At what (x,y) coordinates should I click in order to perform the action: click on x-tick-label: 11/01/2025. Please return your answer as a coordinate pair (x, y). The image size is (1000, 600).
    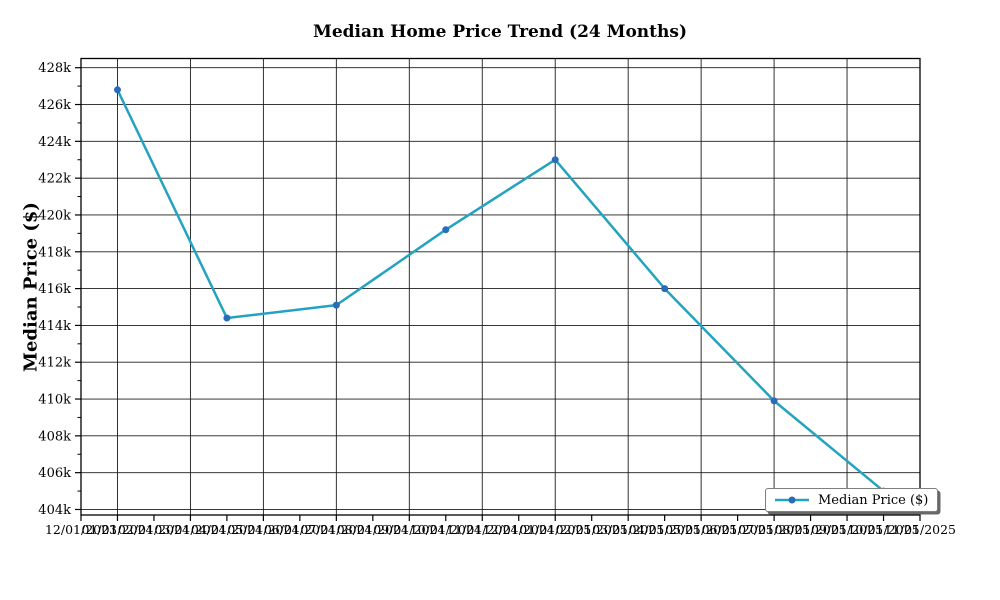
    Looking at the image, I should click on (920, 529).